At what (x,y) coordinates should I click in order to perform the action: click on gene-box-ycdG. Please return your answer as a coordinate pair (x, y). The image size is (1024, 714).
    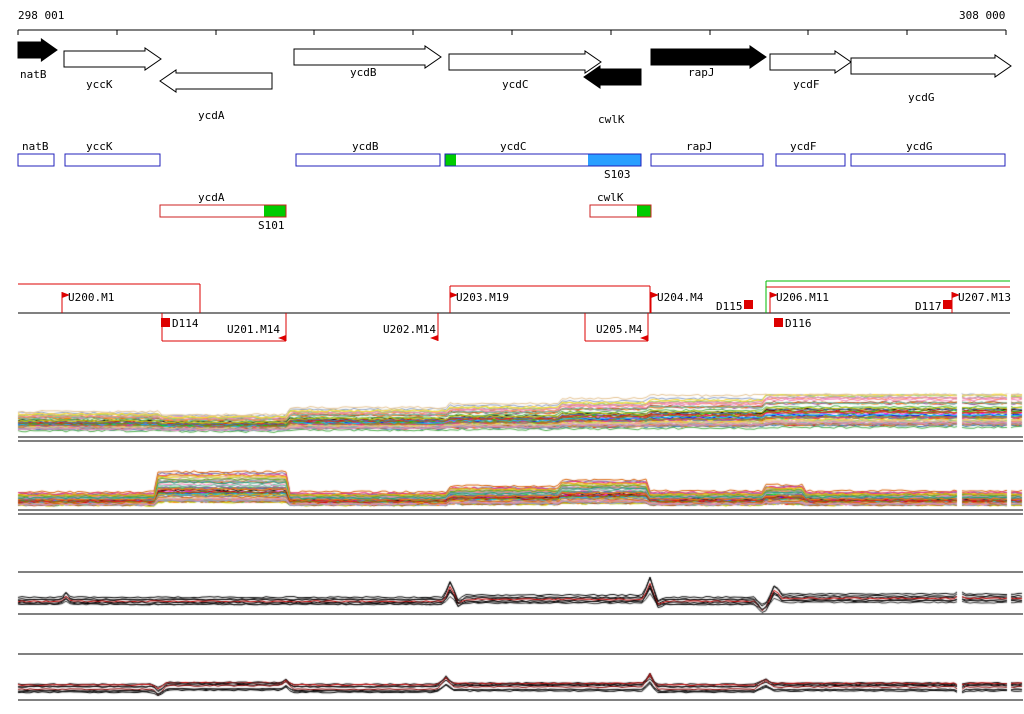
    Looking at the image, I should click on (928, 160).